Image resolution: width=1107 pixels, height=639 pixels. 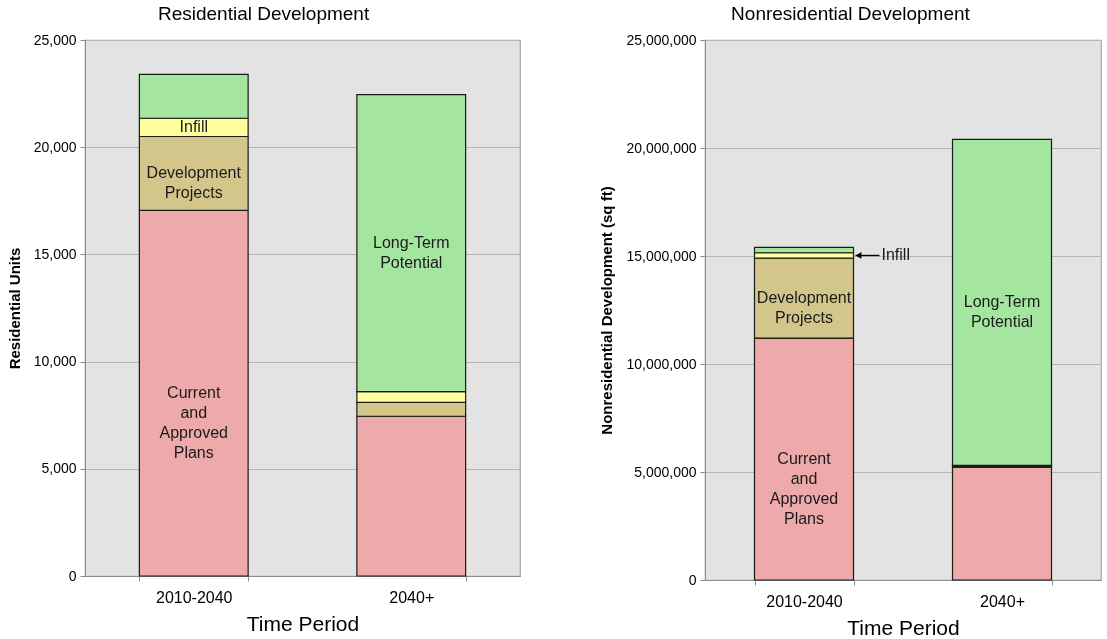 What do you see at coordinates (55, 39) in the screenshot?
I see `y-tick-label: 25,000` at bounding box center [55, 39].